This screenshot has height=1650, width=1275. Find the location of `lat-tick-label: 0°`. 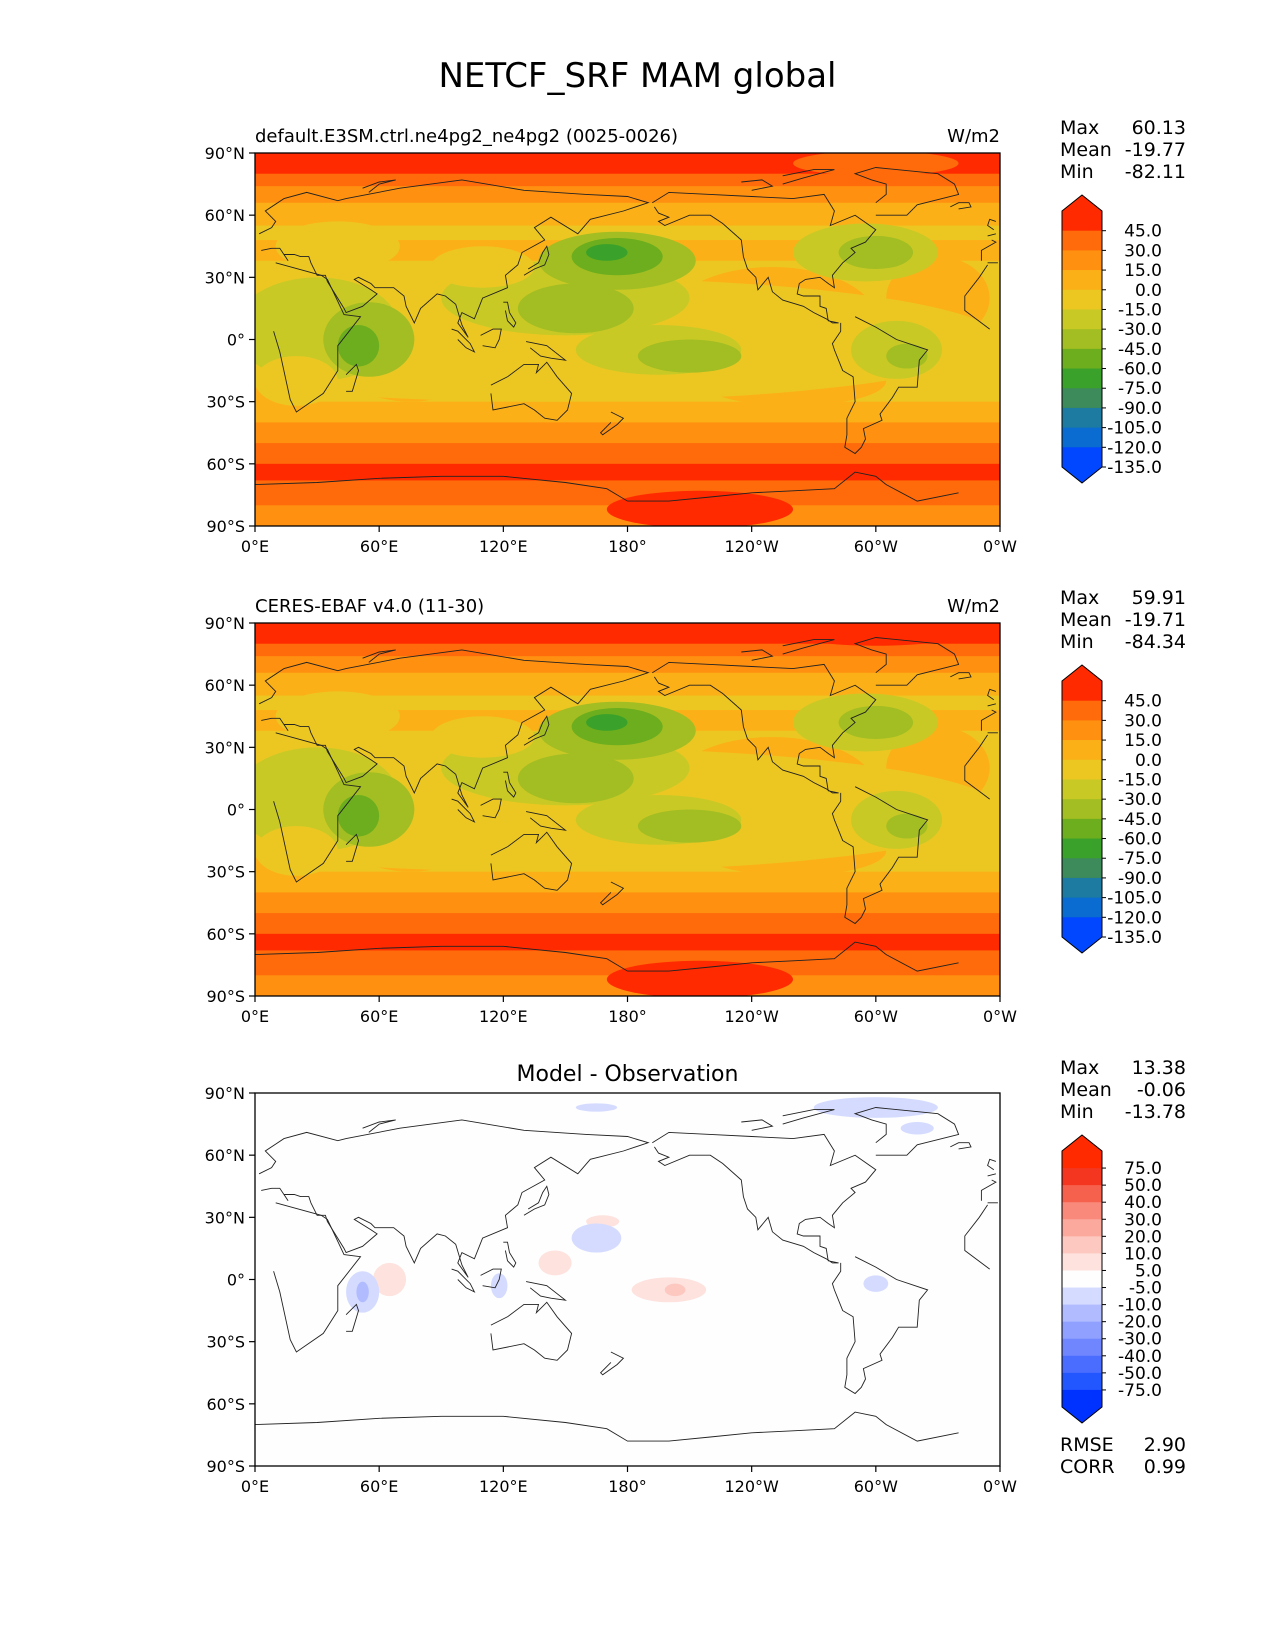

lat-tick-label: 0° is located at coordinates (236, 1280).